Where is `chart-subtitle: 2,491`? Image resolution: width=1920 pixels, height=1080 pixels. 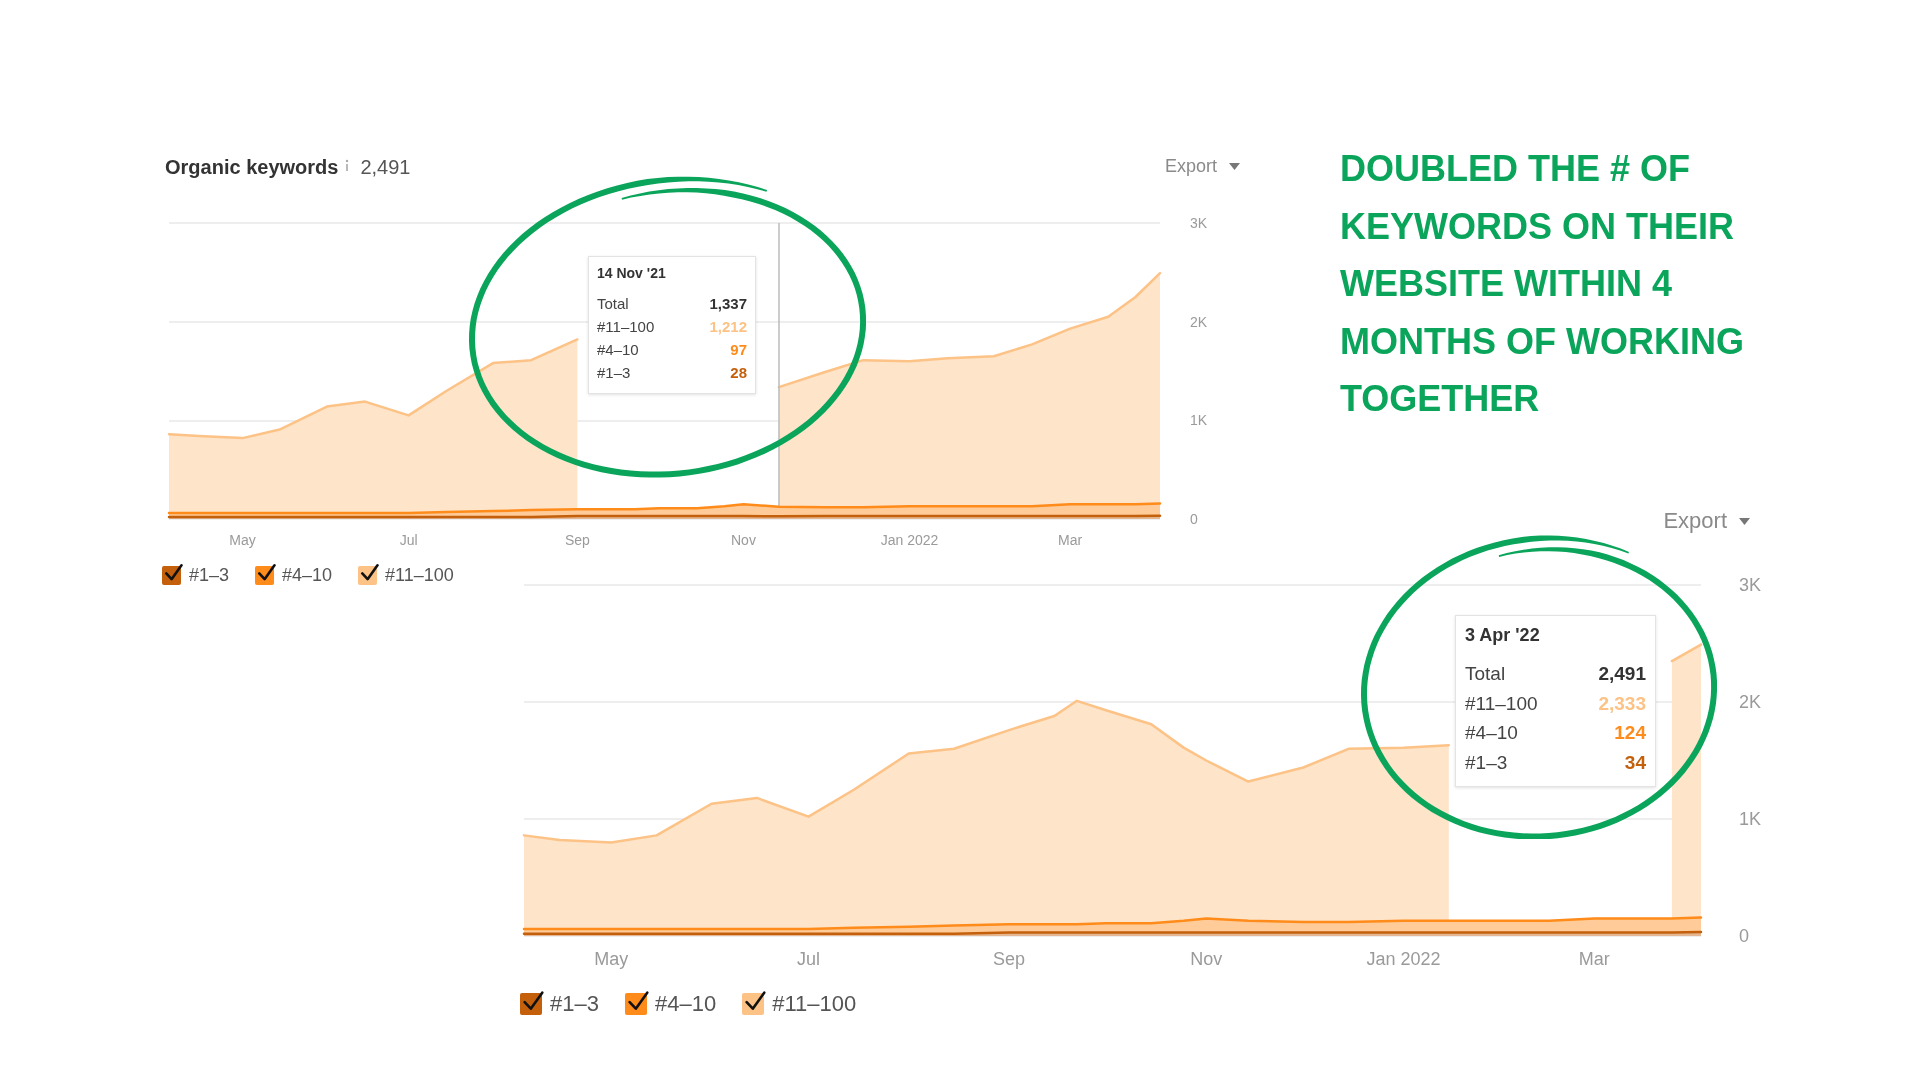
chart-subtitle: 2,491 is located at coordinates (385, 167).